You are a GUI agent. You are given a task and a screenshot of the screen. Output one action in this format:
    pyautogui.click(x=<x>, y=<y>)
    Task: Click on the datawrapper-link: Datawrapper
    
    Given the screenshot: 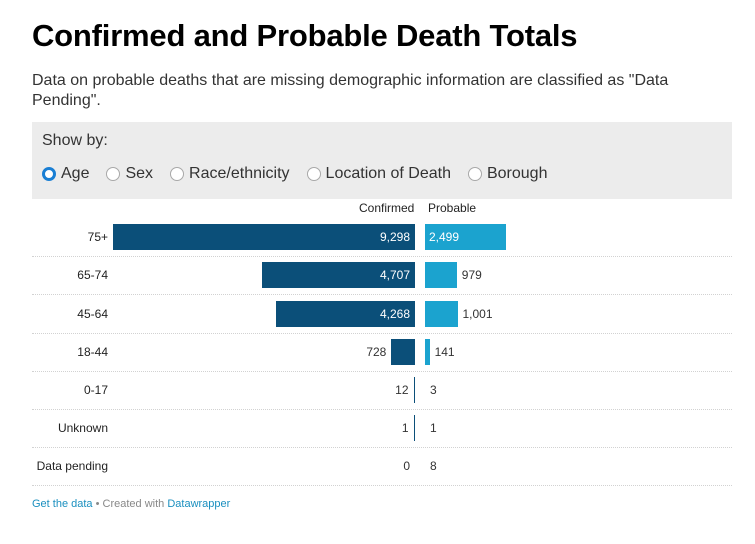 What is the action you would take?
    pyautogui.click(x=199, y=504)
    